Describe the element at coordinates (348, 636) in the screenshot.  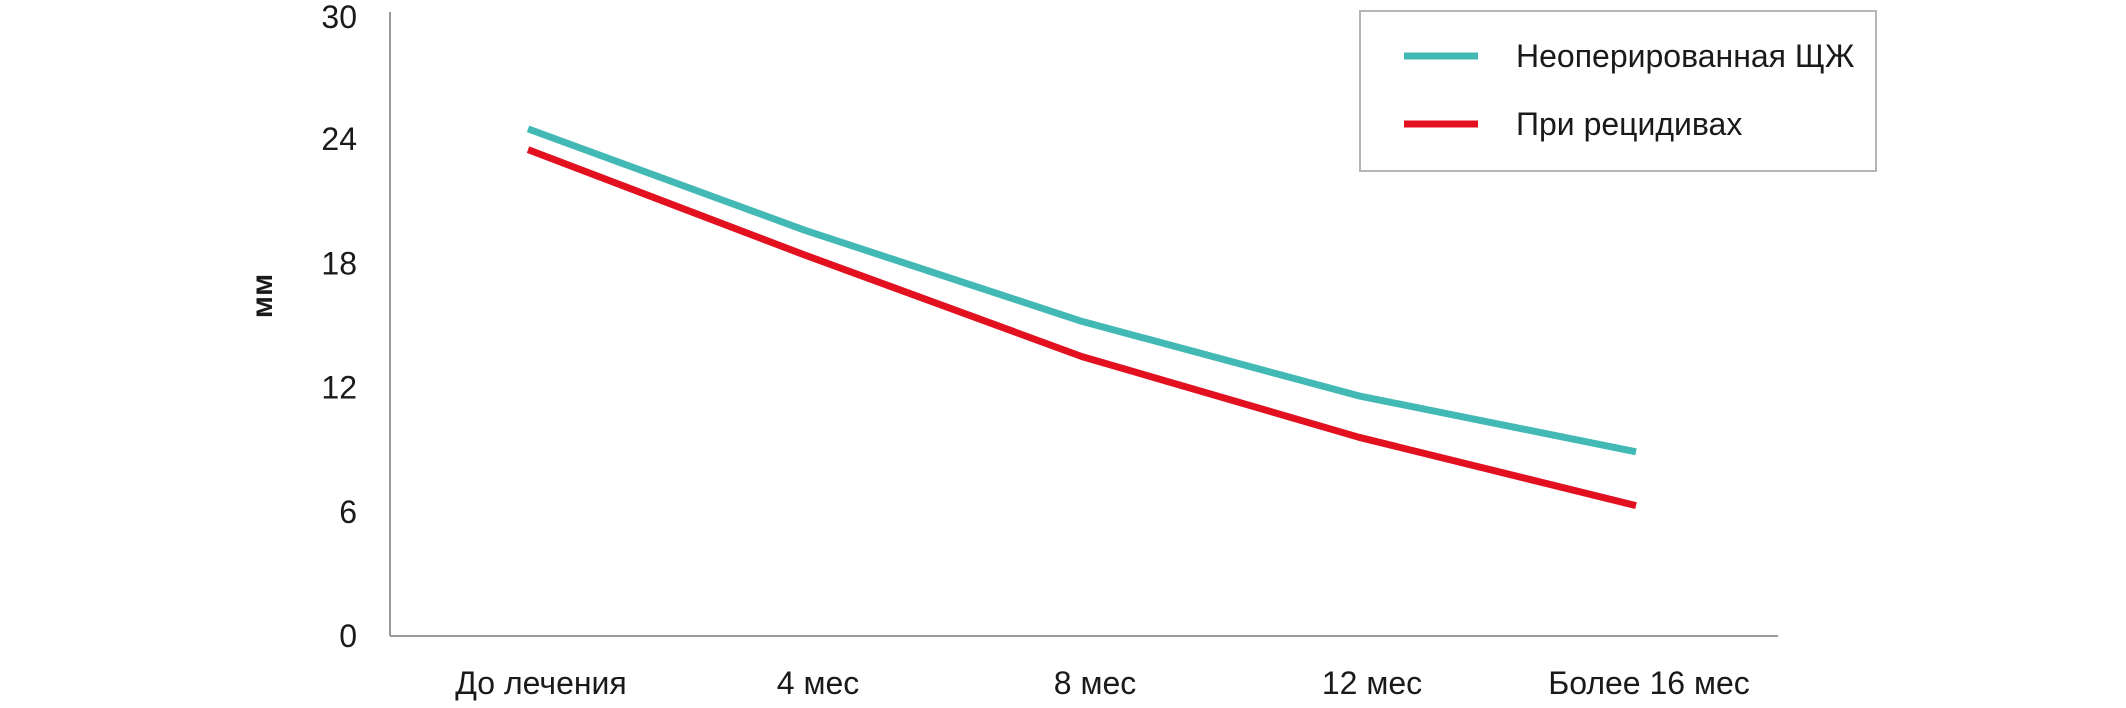
I see `y-tick-label: 0` at that location.